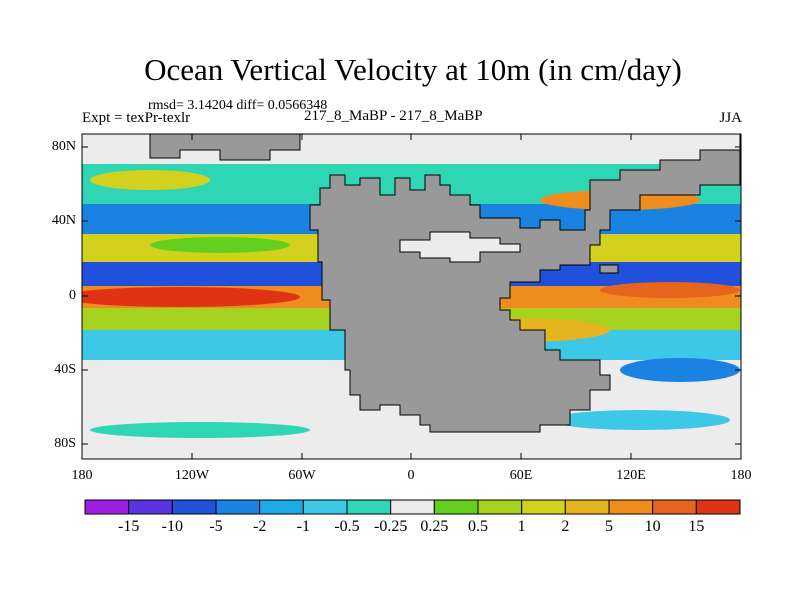 This screenshot has width=800, height=600. What do you see at coordinates (136, 118) in the screenshot?
I see `experiment-label: Expt = texPr-texlr` at bounding box center [136, 118].